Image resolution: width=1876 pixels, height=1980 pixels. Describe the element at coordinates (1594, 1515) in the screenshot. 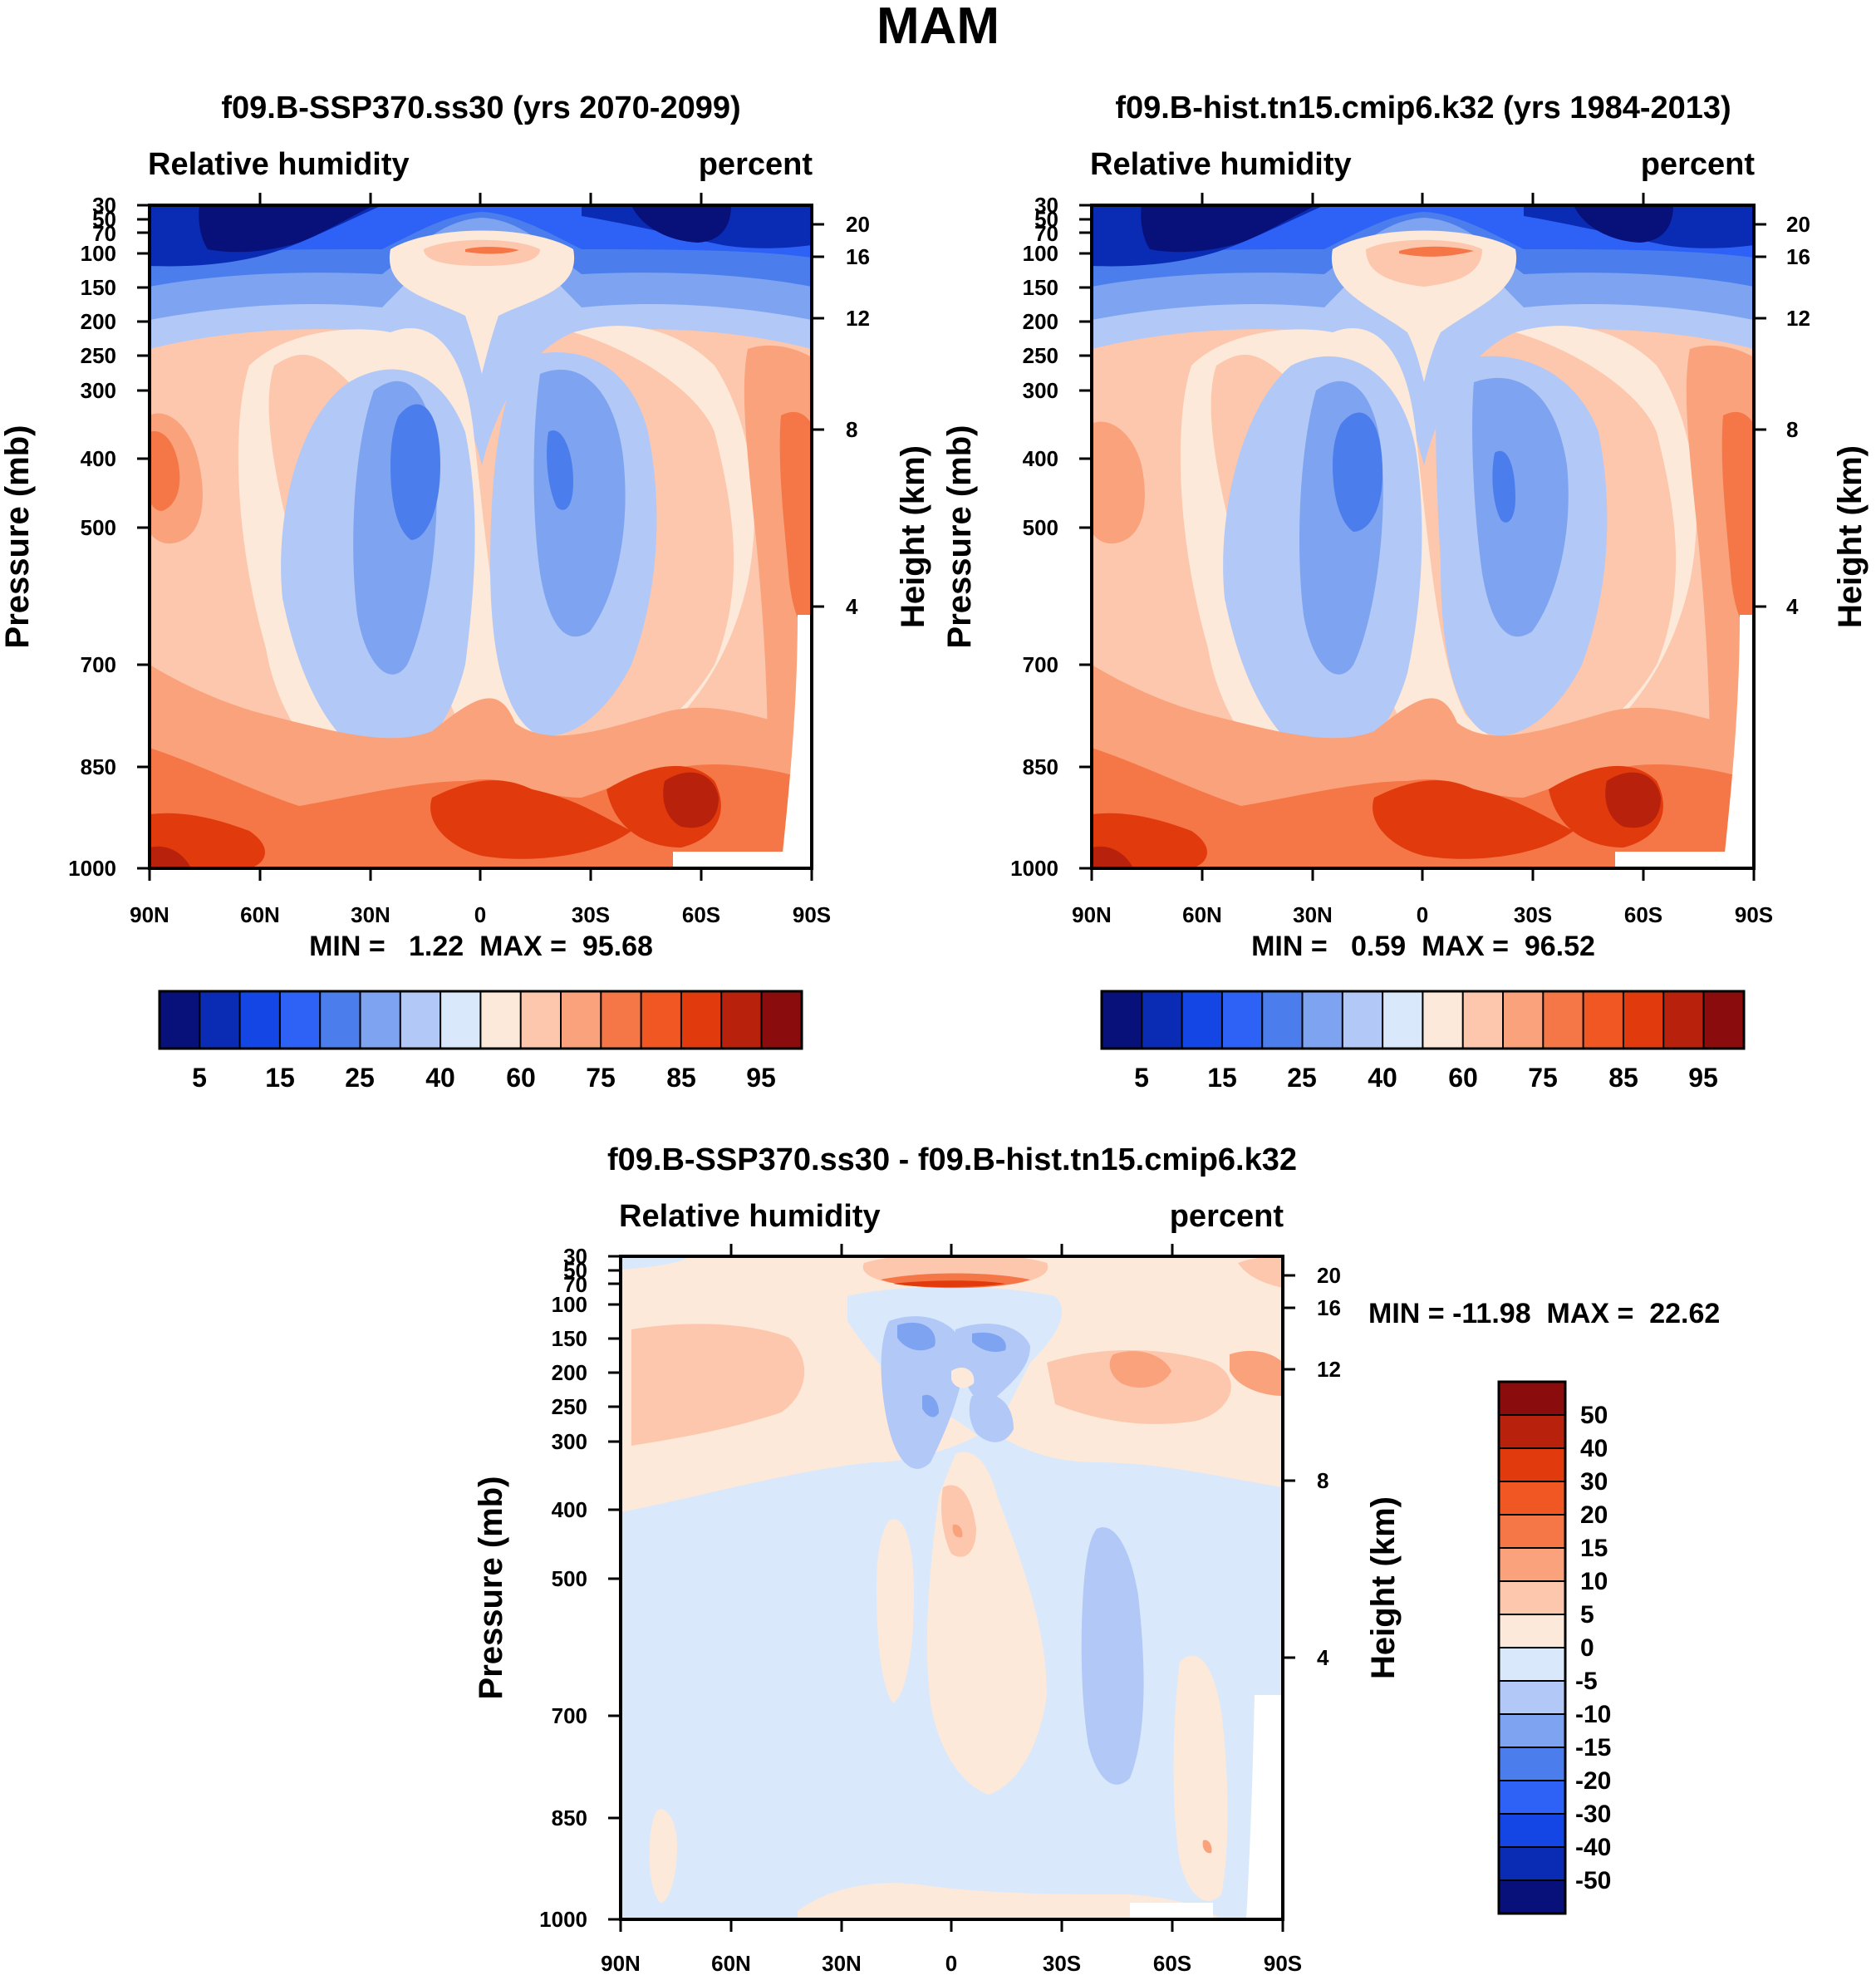

I see `colorbar-label: 20` at that location.